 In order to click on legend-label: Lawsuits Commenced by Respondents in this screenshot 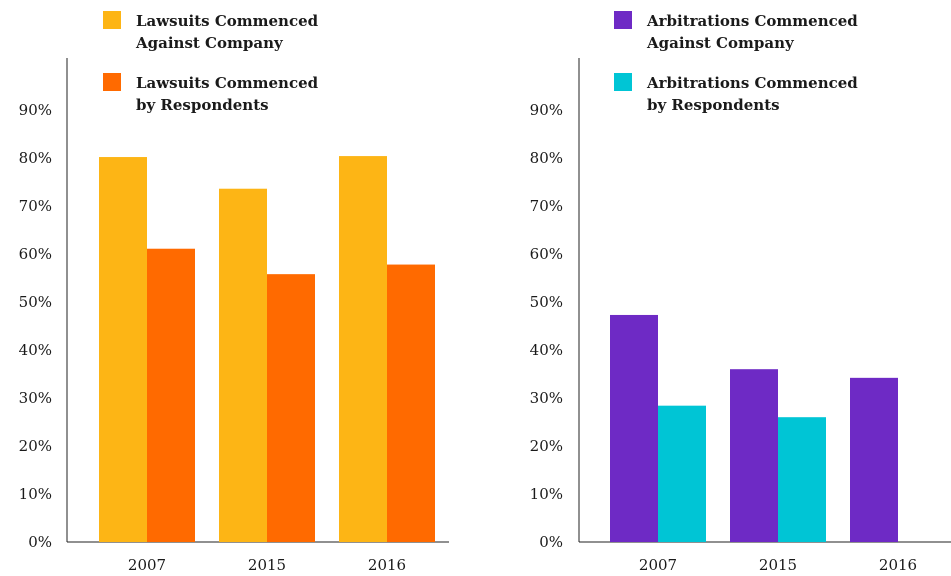, I will do `click(227, 94)`.